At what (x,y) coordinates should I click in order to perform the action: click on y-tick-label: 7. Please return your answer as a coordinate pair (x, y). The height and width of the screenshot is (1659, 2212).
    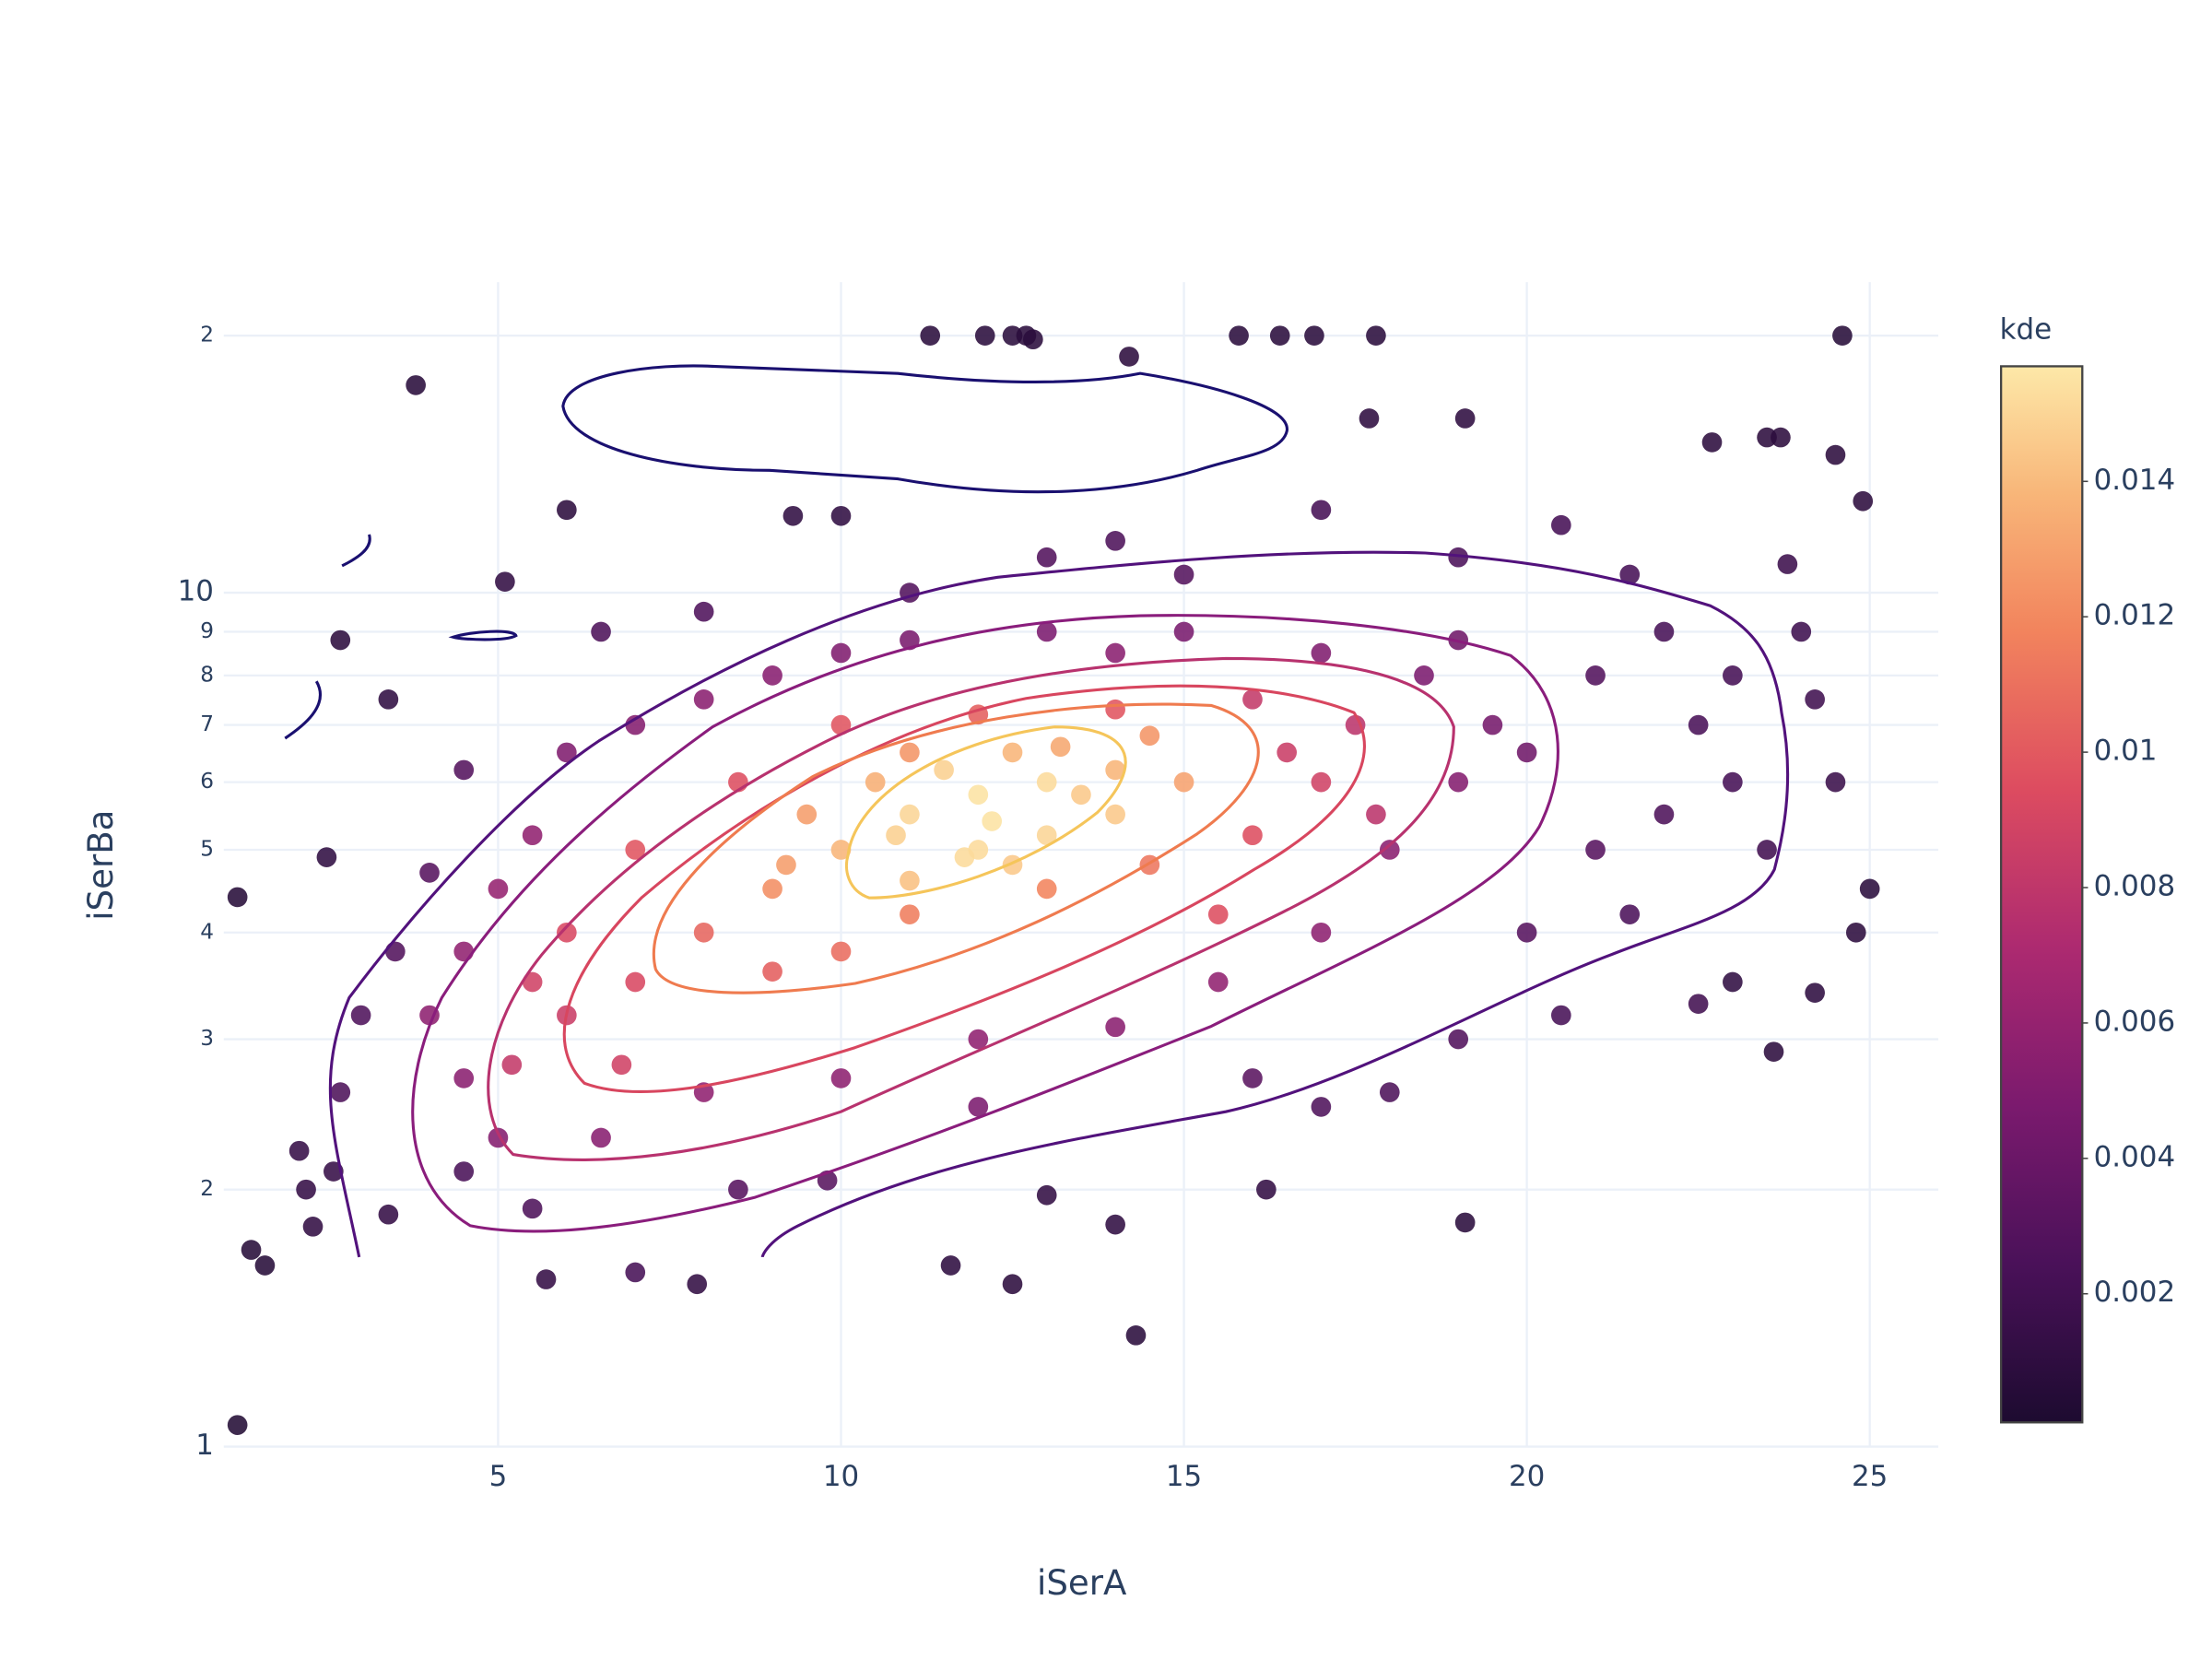
    Looking at the image, I should click on (207, 724).